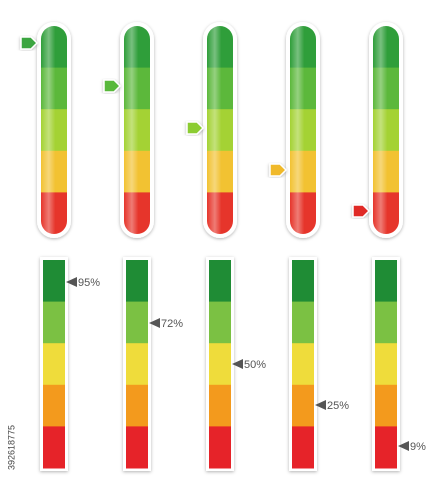 The image size is (446, 500). Describe the element at coordinates (338, 406) in the screenshot. I see `percent-label: 25%` at that location.